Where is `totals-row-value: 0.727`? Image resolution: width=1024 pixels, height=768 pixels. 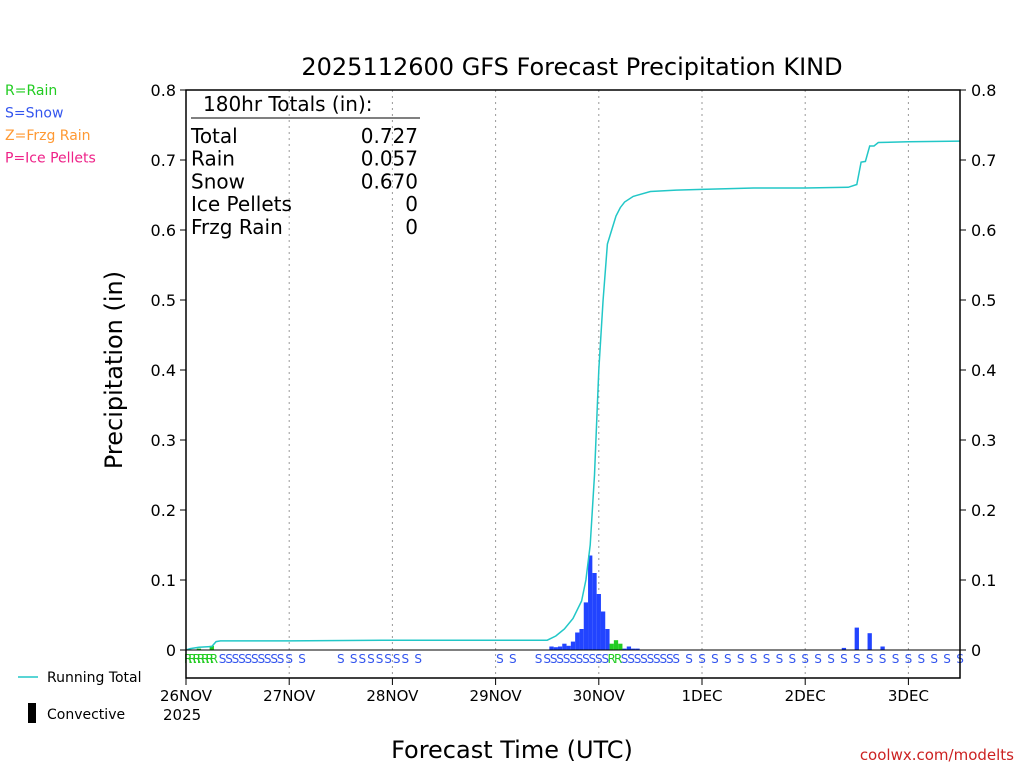
totals-row-value: 0.727 is located at coordinates (389, 136).